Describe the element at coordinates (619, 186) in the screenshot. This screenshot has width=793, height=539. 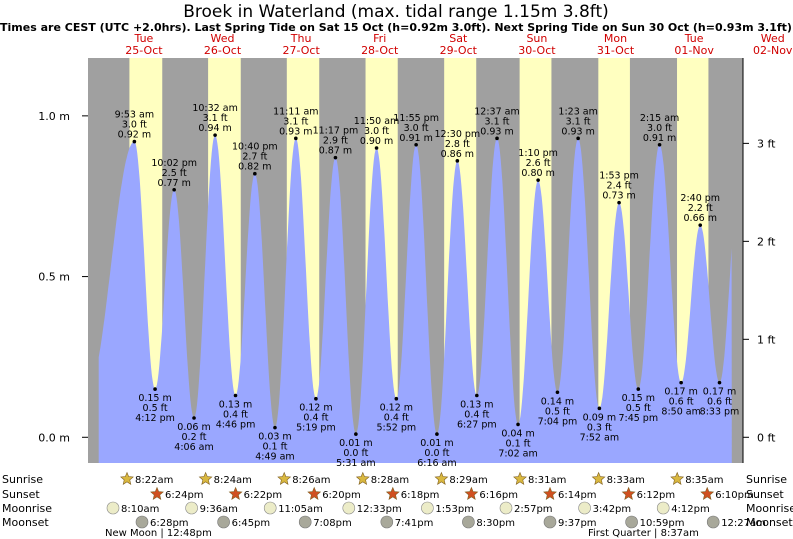
I see `high-tide-ft: 2.4 ft` at that location.